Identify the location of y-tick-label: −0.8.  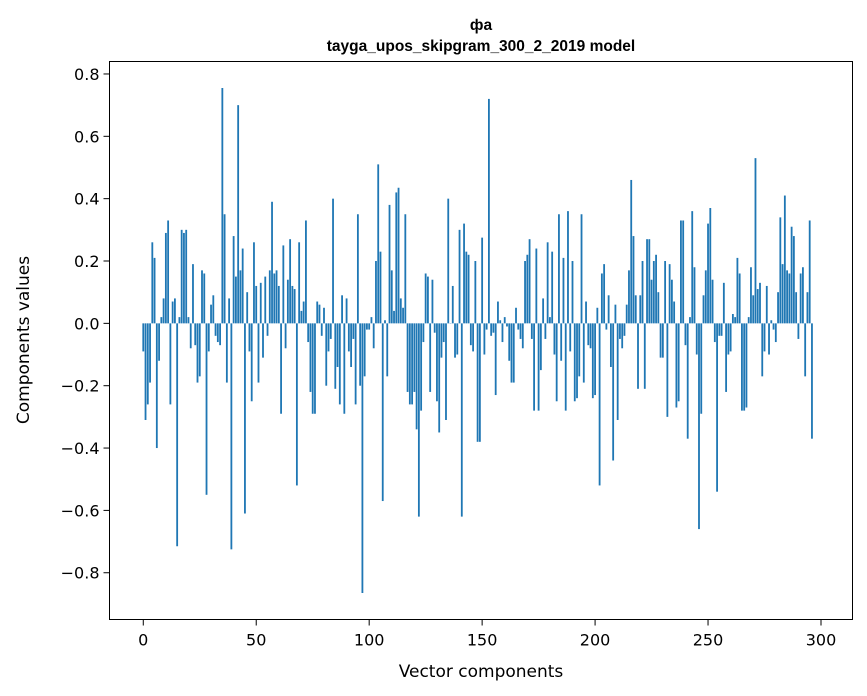
(80, 573).